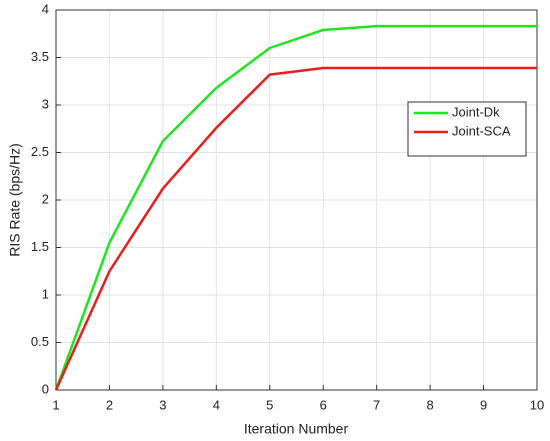 The width and height of the screenshot is (550, 441). I want to click on y-tick-label: 2.5, so click(40, 151).